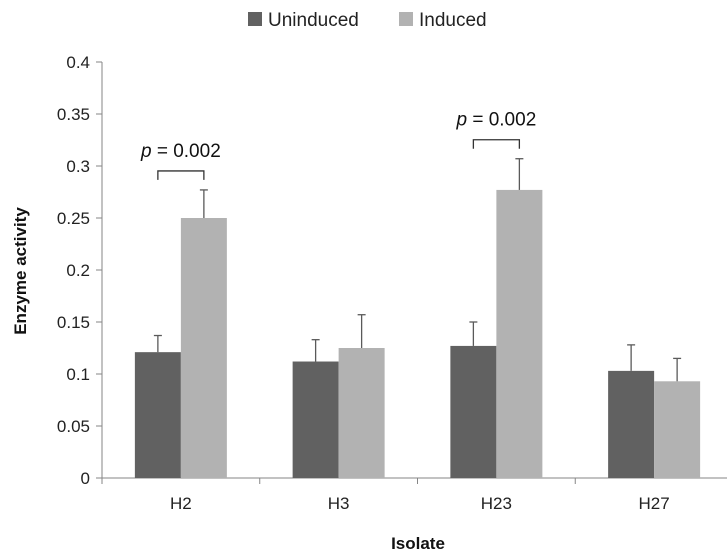 Image resolution: width=727 pixels, height=554 pixels. I want to click on significance-label-h23: p = 0.002, so click(495, 120).